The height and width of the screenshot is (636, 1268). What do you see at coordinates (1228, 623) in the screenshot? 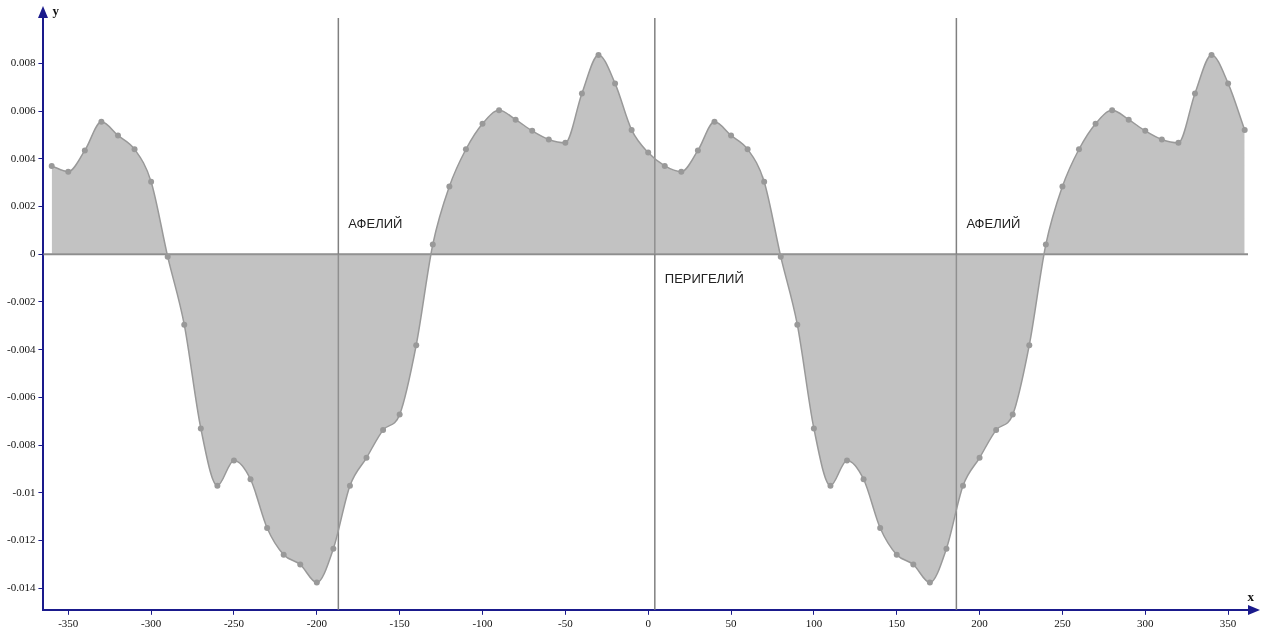
I see `x-tick-label: 350` at bounding box center [1228, 623].